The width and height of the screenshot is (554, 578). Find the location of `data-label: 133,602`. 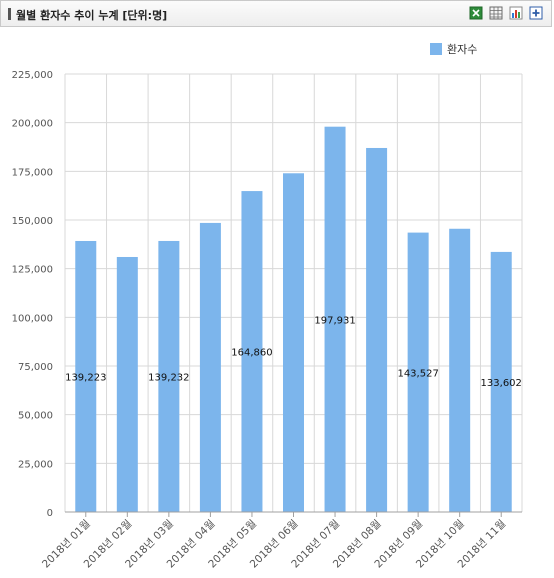

data-label: 133,602 is located at coordinates (501, 383).